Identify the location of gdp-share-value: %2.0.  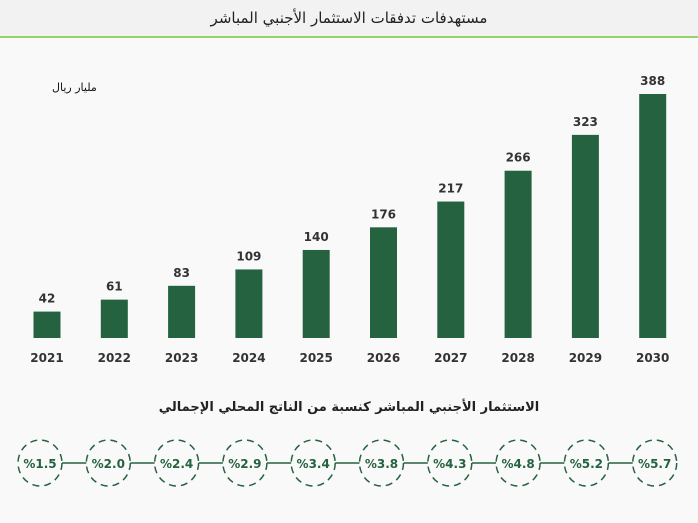
(108, 464).